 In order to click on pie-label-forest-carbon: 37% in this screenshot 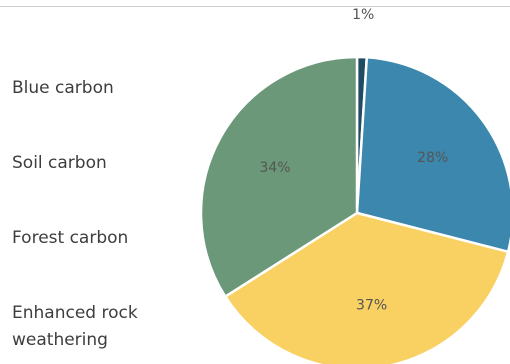, I will do `click(371, 305)`.